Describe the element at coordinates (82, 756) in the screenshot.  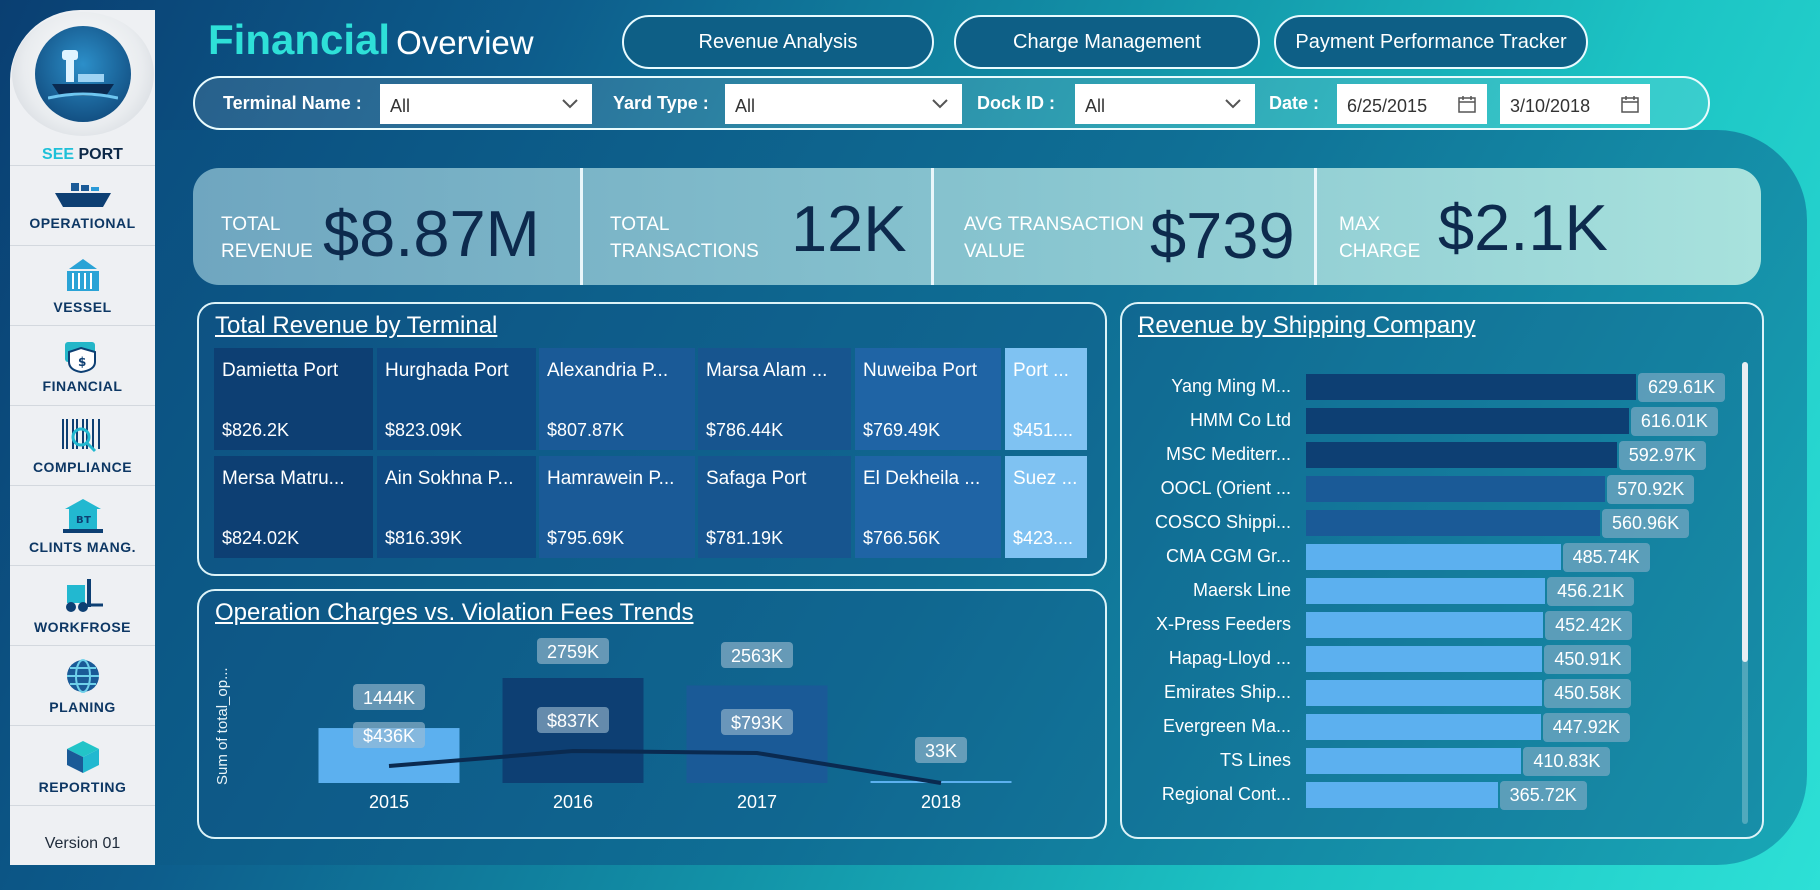
I see `box-icon` at that location.